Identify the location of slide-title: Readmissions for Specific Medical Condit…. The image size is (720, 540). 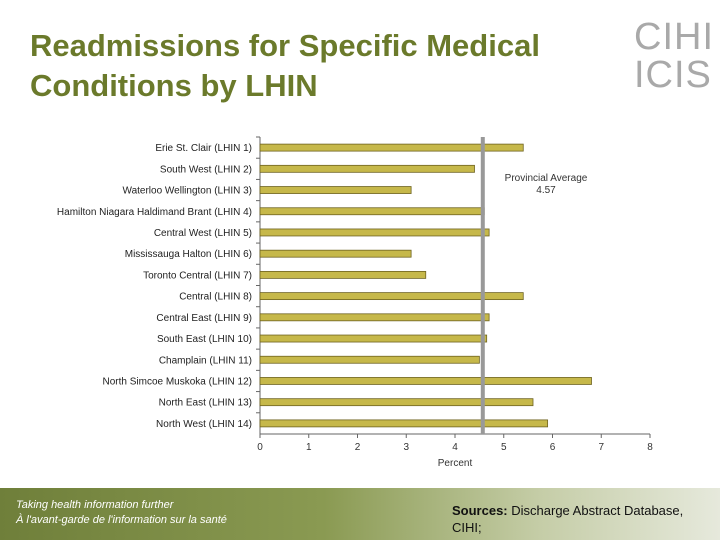
(325, 66).